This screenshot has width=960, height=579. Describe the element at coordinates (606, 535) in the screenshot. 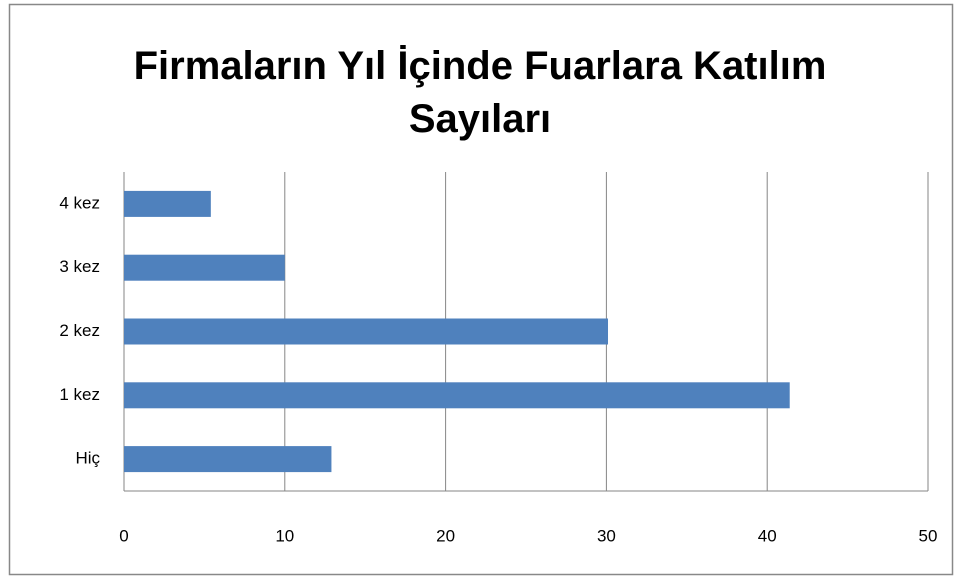

I see `x-tick-label: 30` at that location.